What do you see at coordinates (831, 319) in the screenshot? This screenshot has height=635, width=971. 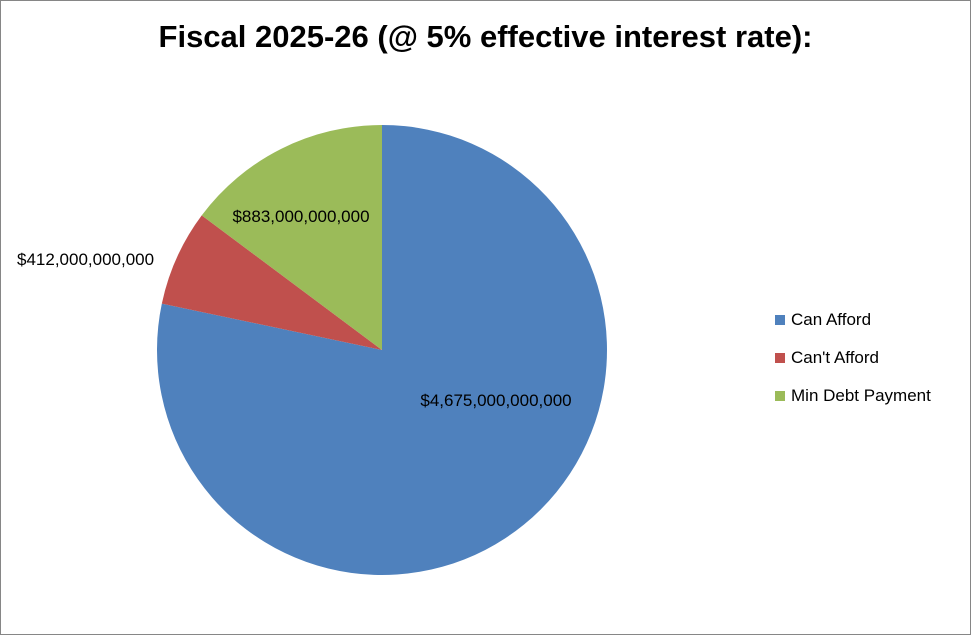 I see `legend-label: Can Afford` at bounding box center [831, 319].